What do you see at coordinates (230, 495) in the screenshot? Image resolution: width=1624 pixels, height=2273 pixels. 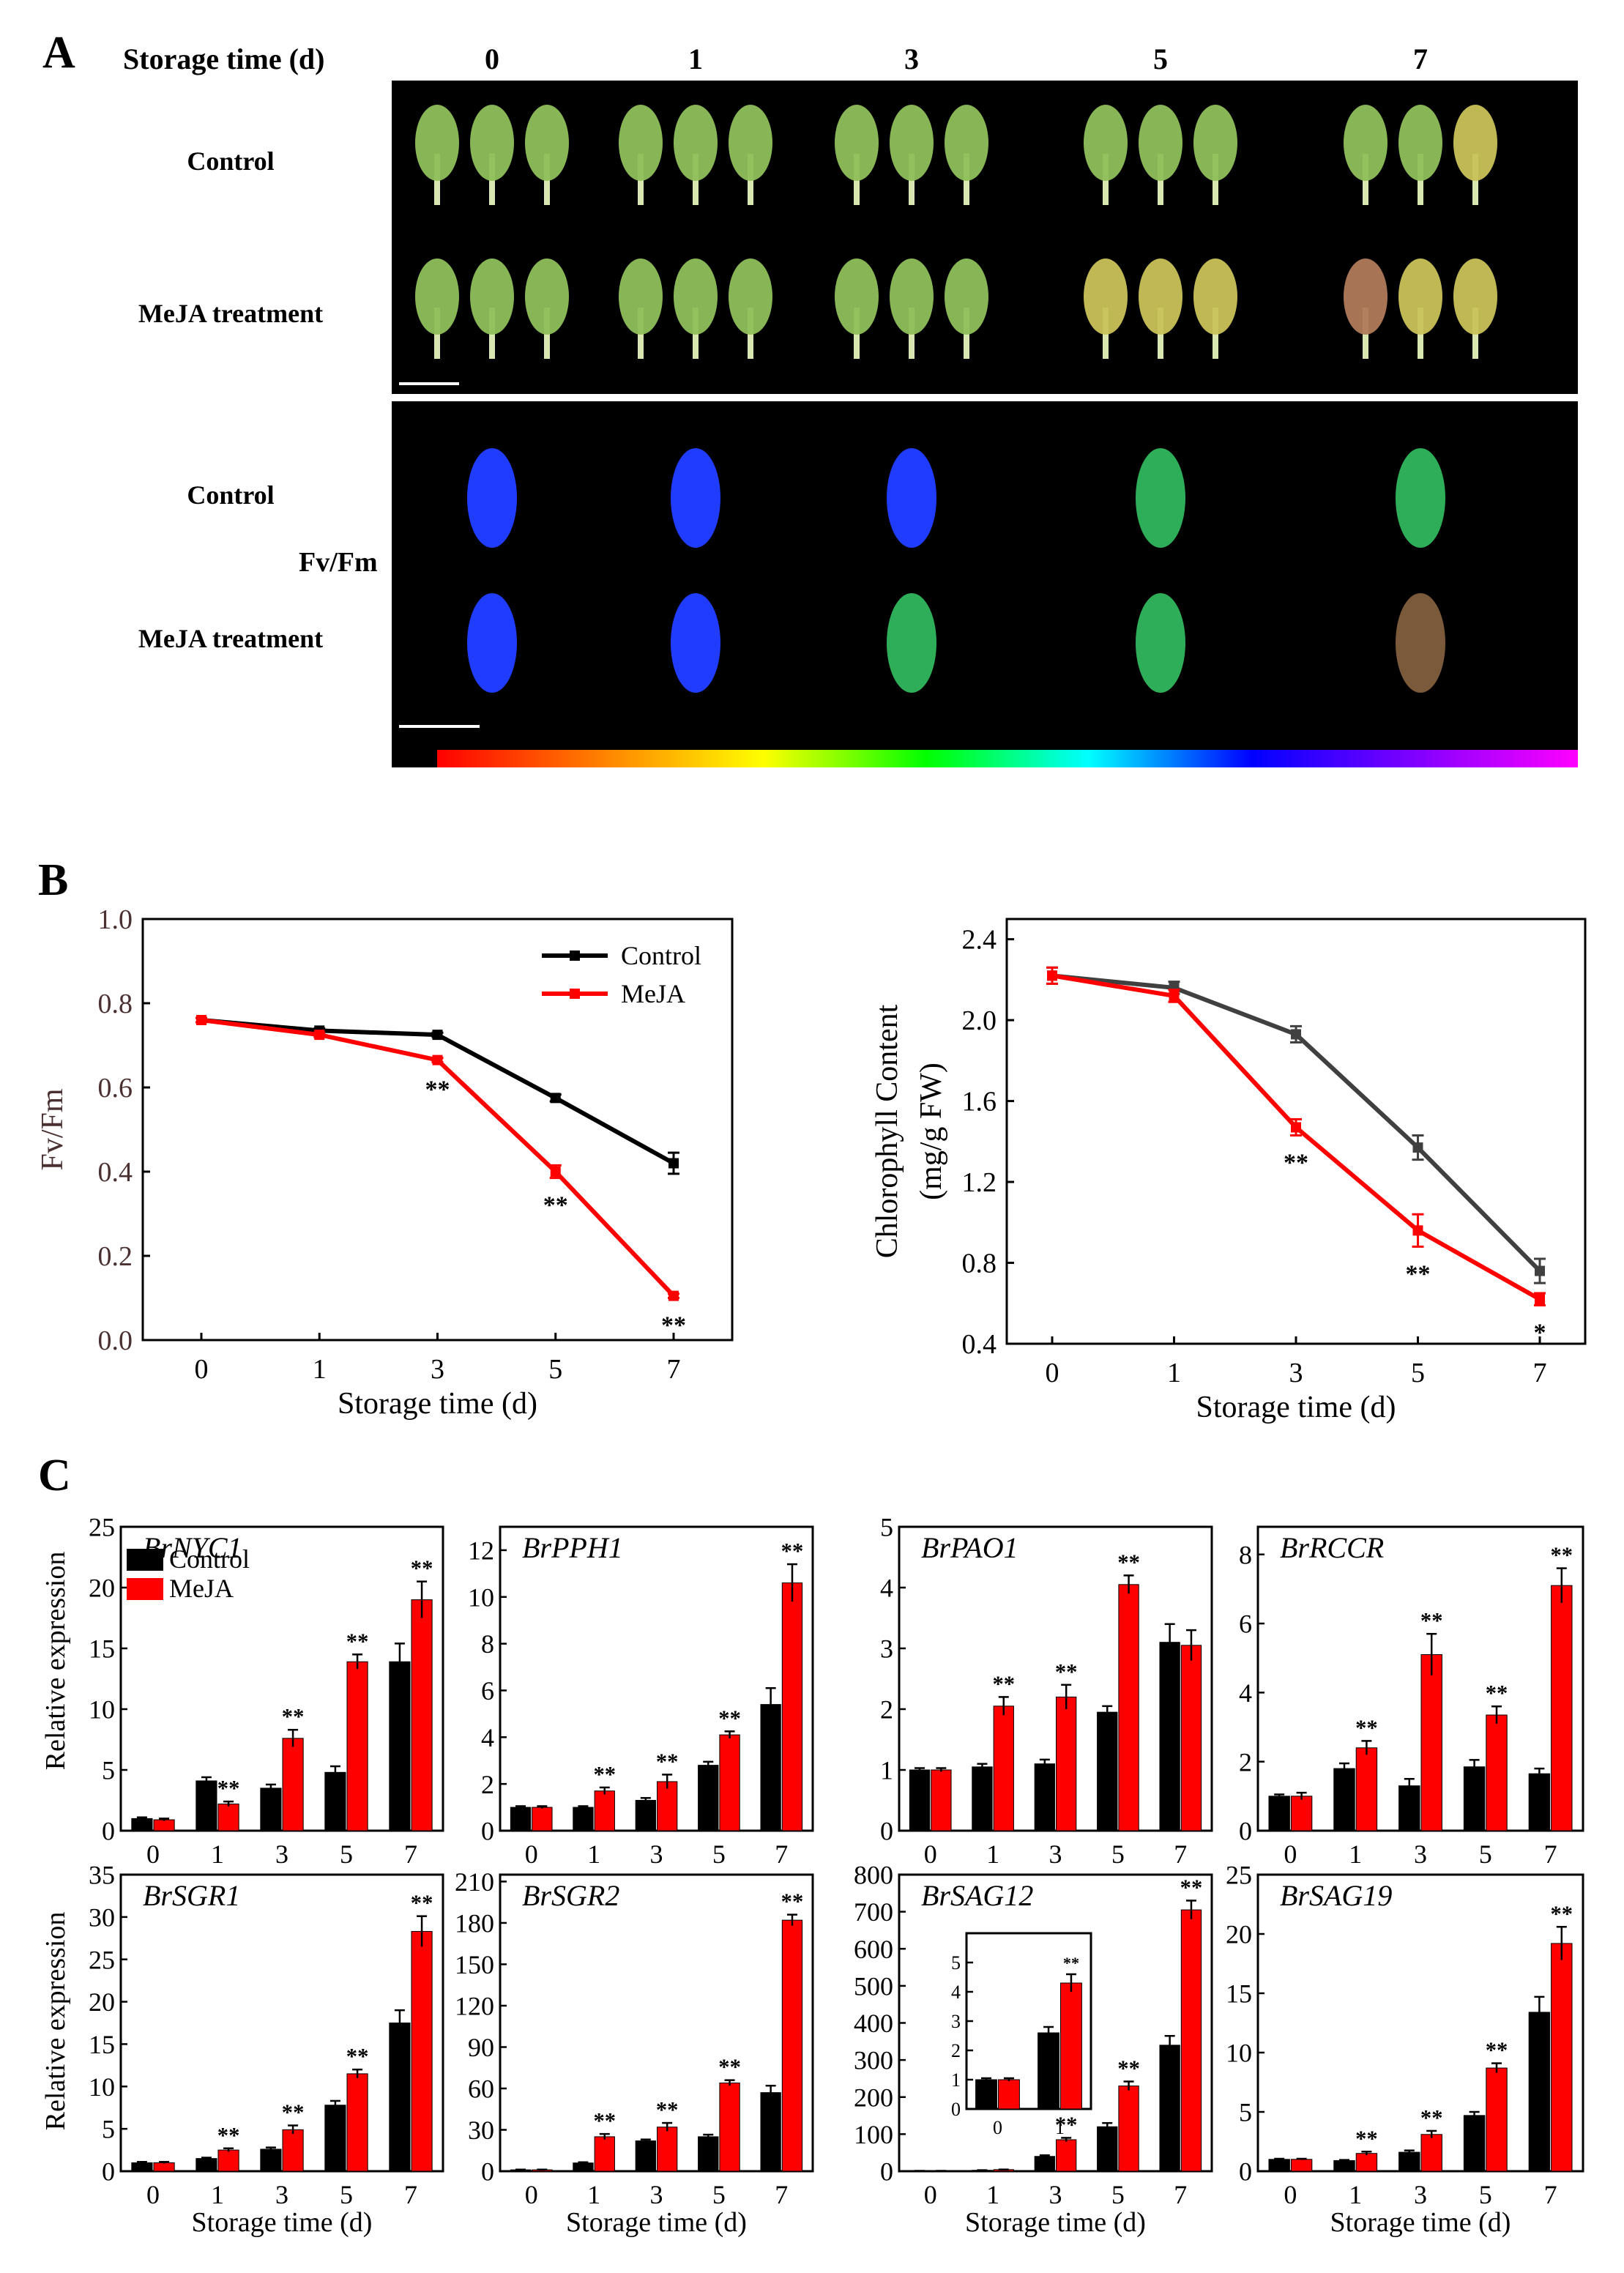 I see `row-label-fluorescence-0: Control` at bounding box center [230, 495].